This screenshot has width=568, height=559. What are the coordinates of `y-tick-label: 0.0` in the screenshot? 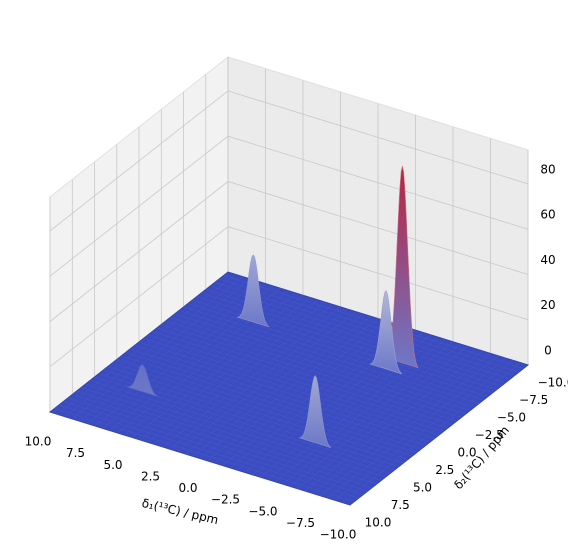 It's located at (466, 453).